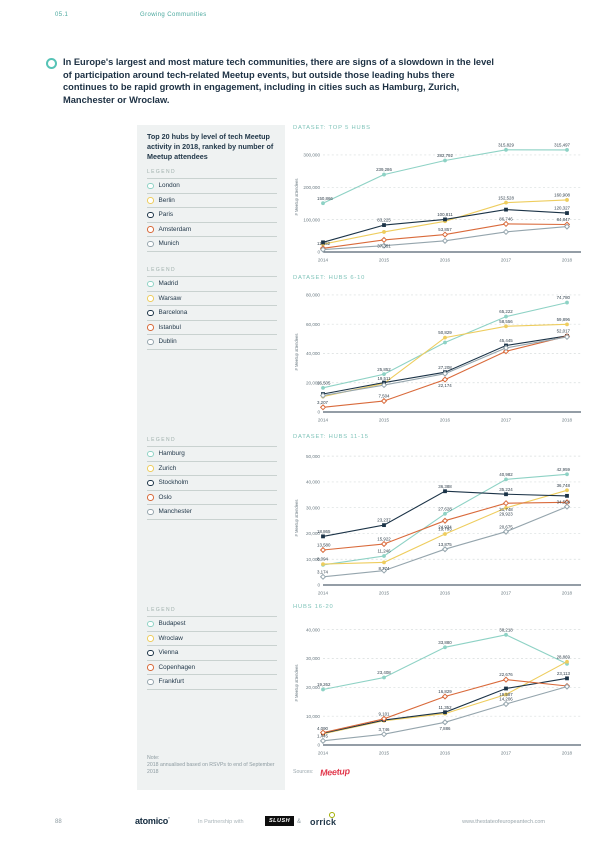 Image resolution: width=600 pixels, height=848 pixels. Describe the element at coordinates (506, 699) in the screenshot. I see `svg-text: 14,206` at that location.